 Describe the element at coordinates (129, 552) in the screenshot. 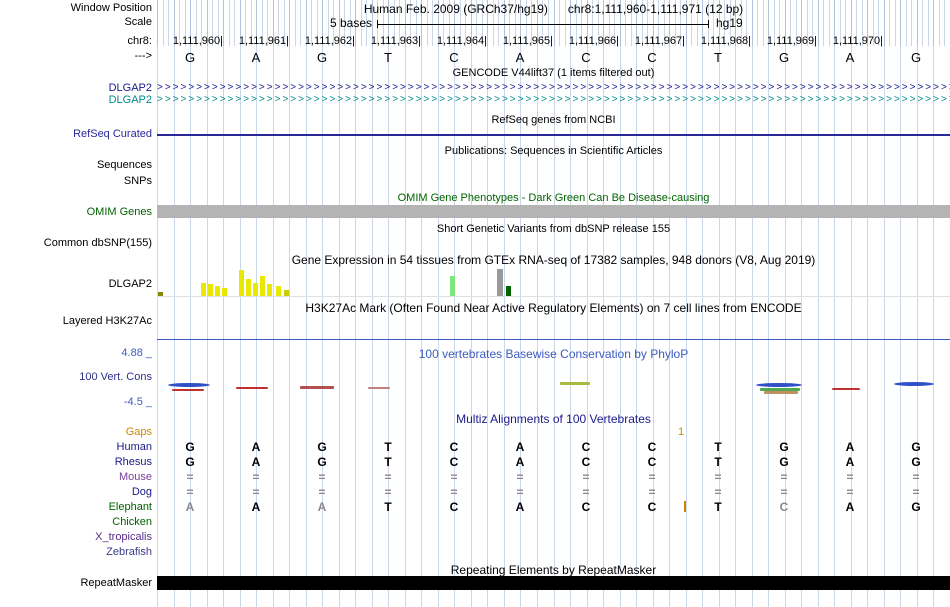

I see `species-label: Zebrafish` at that location.